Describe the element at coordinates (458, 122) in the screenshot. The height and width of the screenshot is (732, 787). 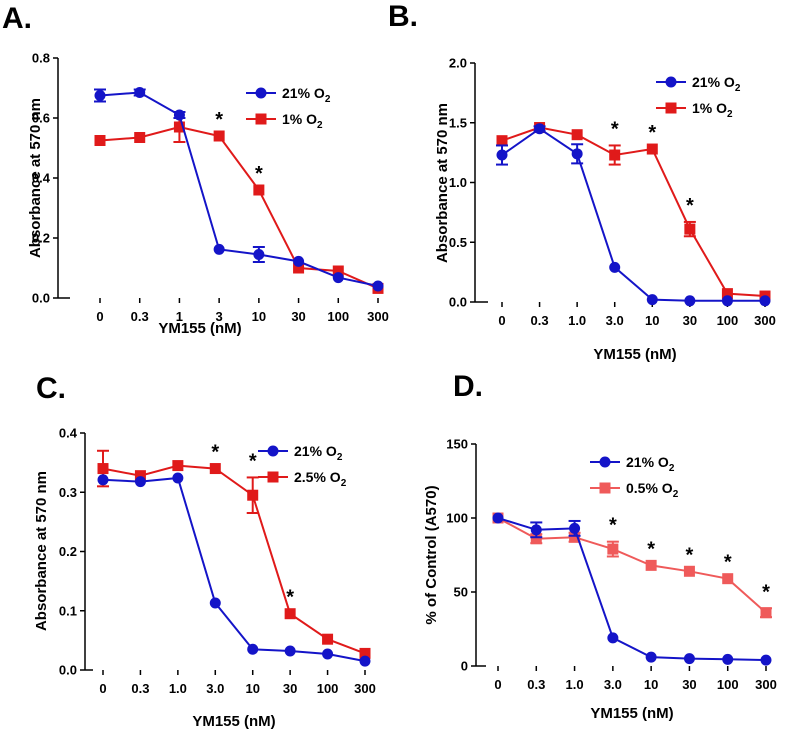
I see `y-tick-label: 1.5` at that location.